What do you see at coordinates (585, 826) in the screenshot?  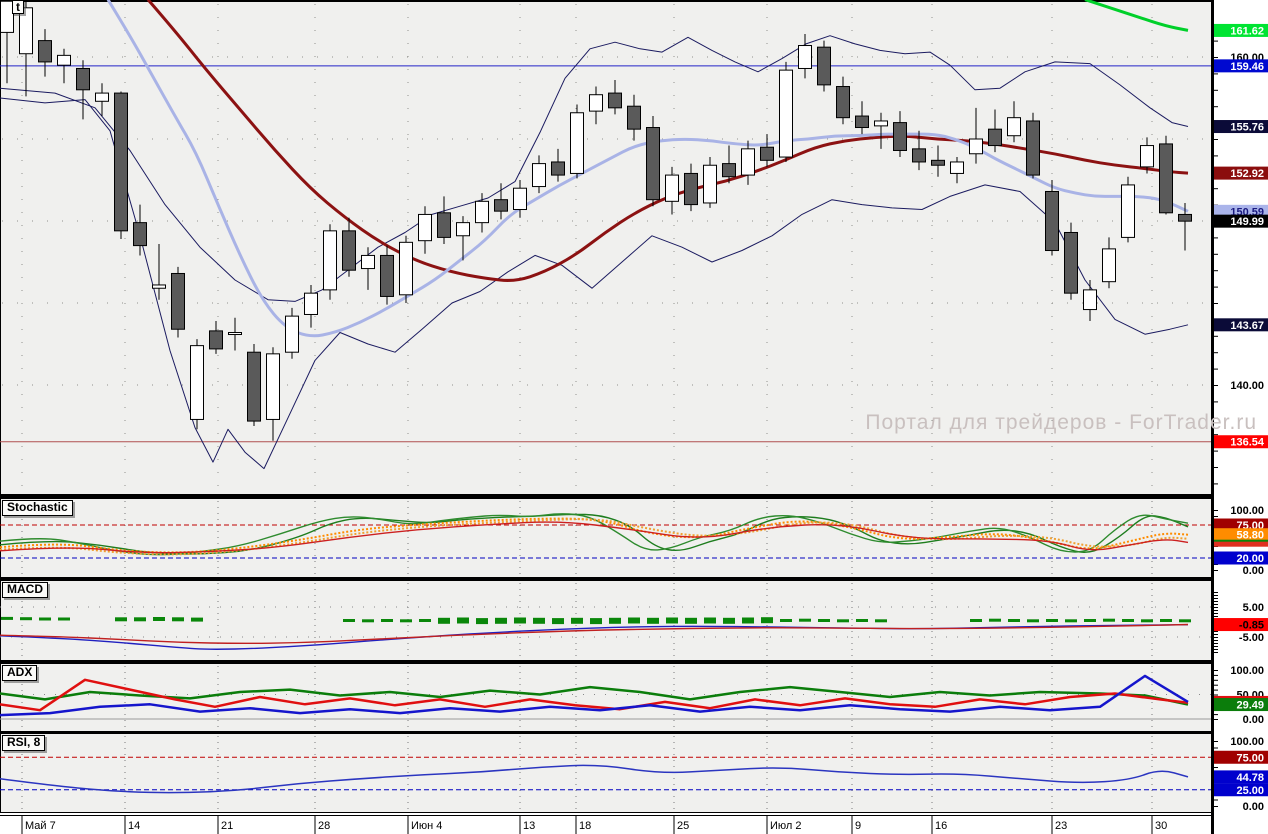 I see `time-axis-label: 18` at bounding box center [585, 826].